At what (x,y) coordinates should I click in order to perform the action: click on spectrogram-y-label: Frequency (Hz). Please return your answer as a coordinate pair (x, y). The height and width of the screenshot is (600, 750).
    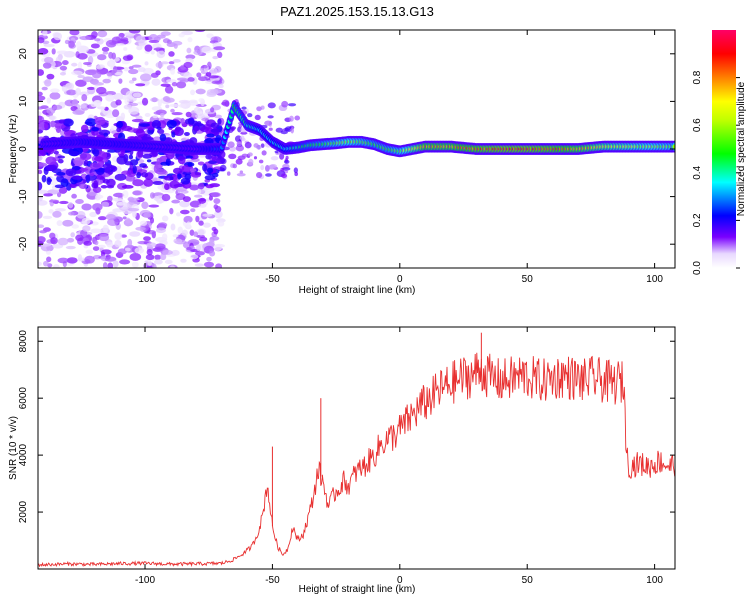
    Looking at the image, I should click on (13, 149).